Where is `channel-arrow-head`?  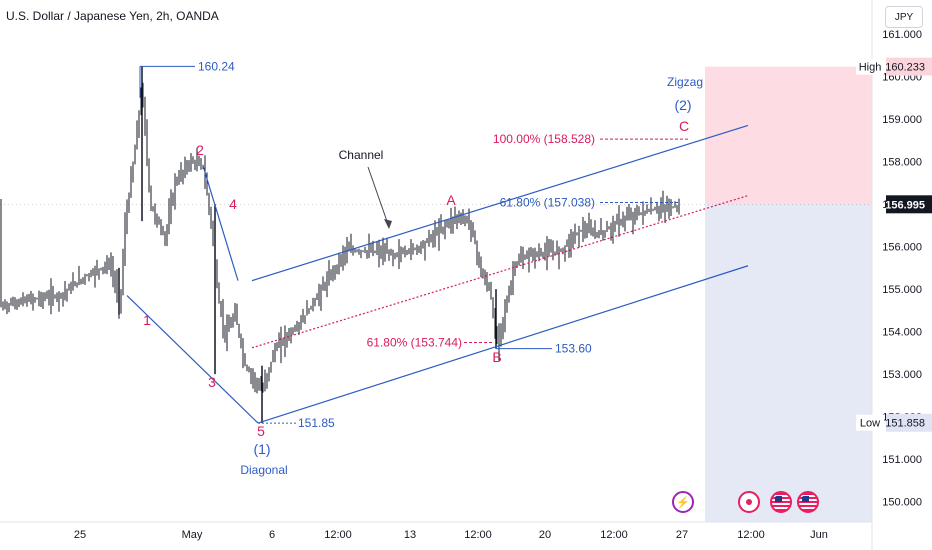 channel-arrow-head is located at coordinates (388, 224).